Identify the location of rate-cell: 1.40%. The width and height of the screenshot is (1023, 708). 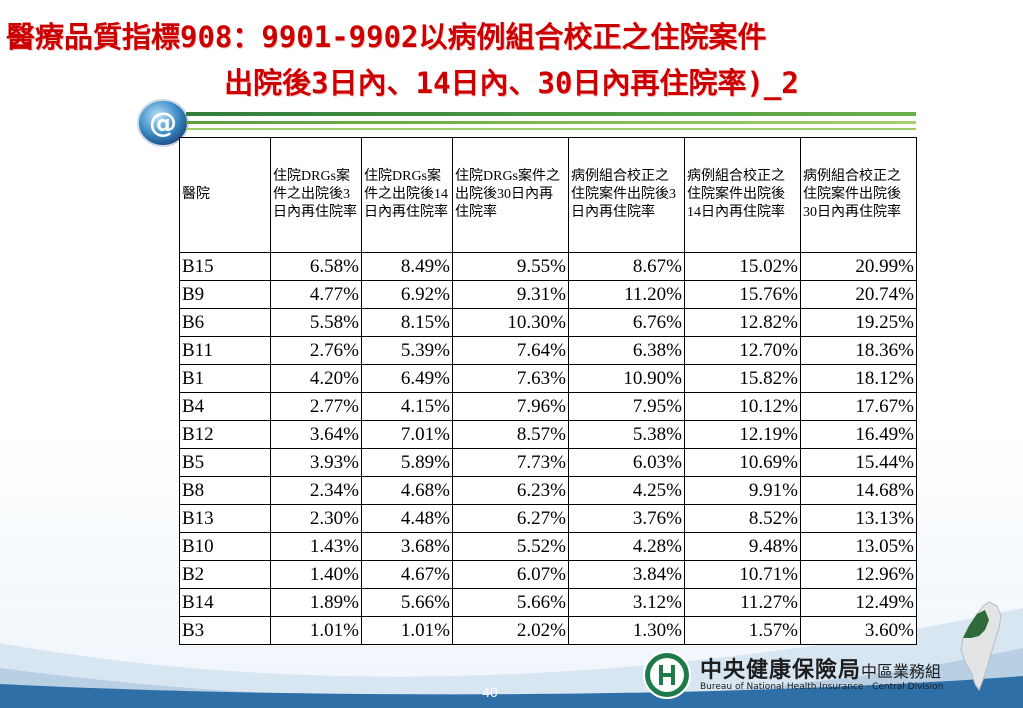
(316, 574).